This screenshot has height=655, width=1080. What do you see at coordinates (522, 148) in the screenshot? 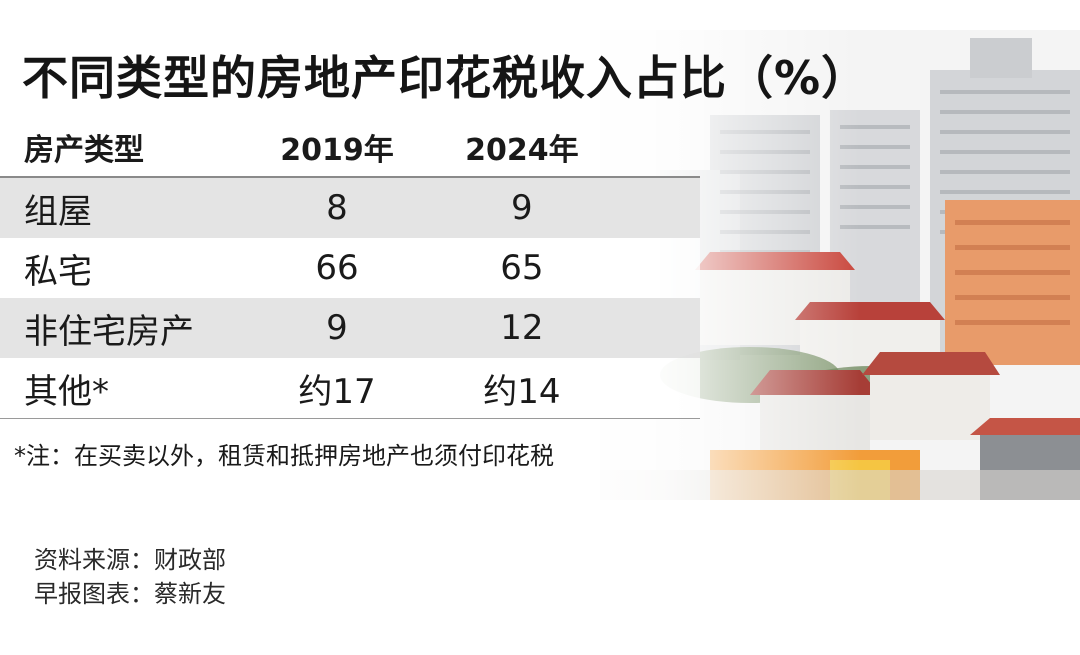
I see `column-header-2024: 2024年` at bounding box center [522, 148].